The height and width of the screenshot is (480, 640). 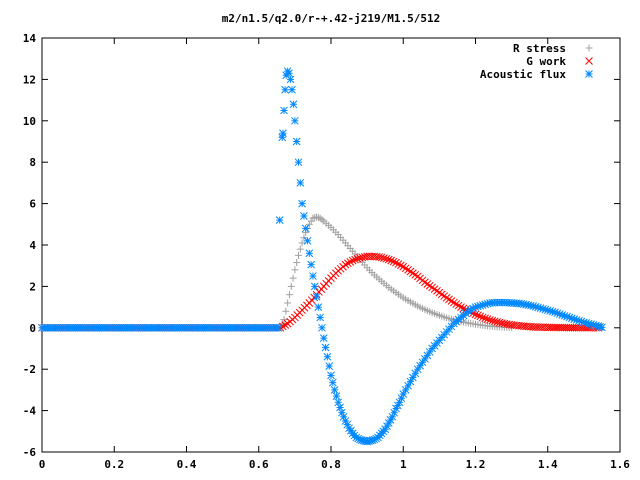 I want to click on x-tick-label: 0.8, so click(x=331, y=464).